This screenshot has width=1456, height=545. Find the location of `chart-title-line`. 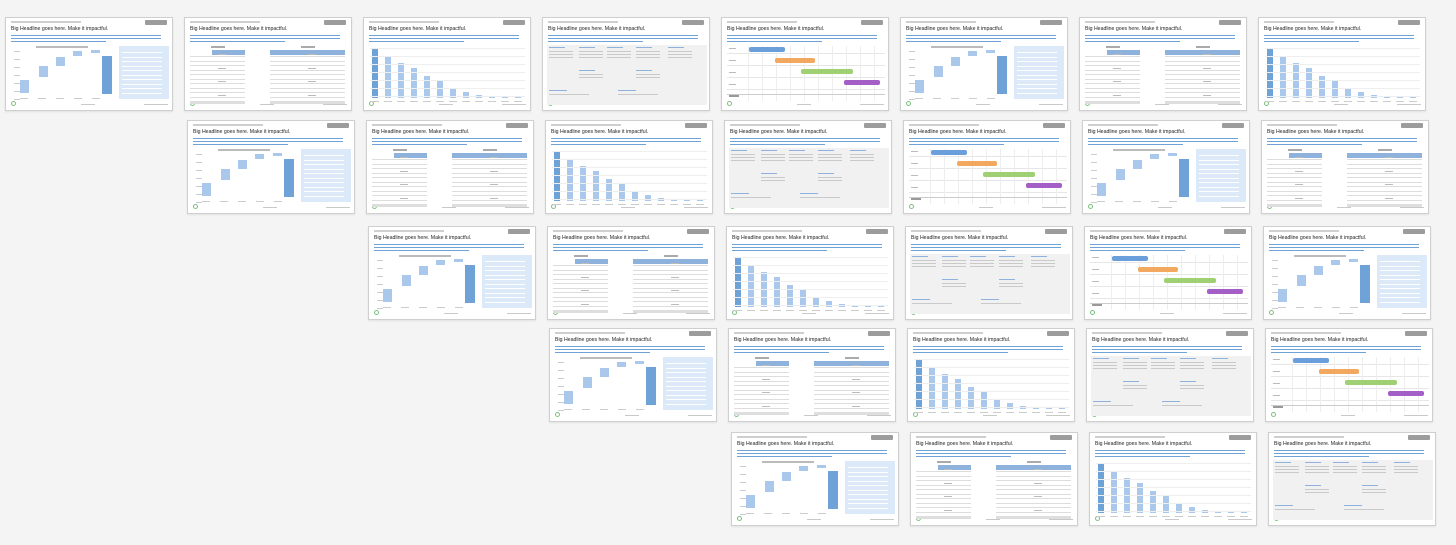

chart-title-line is located at coordinates (1320, 256).